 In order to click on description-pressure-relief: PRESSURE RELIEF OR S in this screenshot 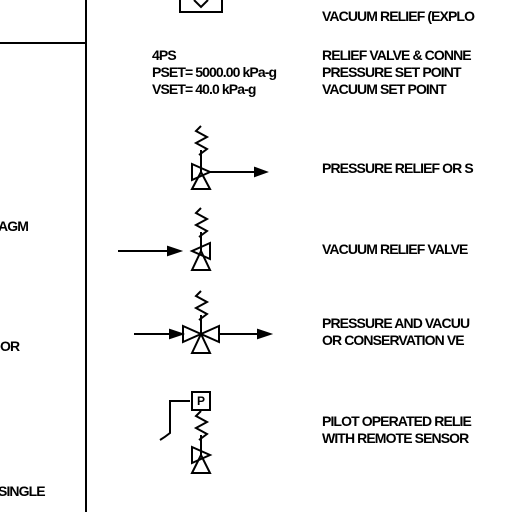, I will do `click(398, 168)`.